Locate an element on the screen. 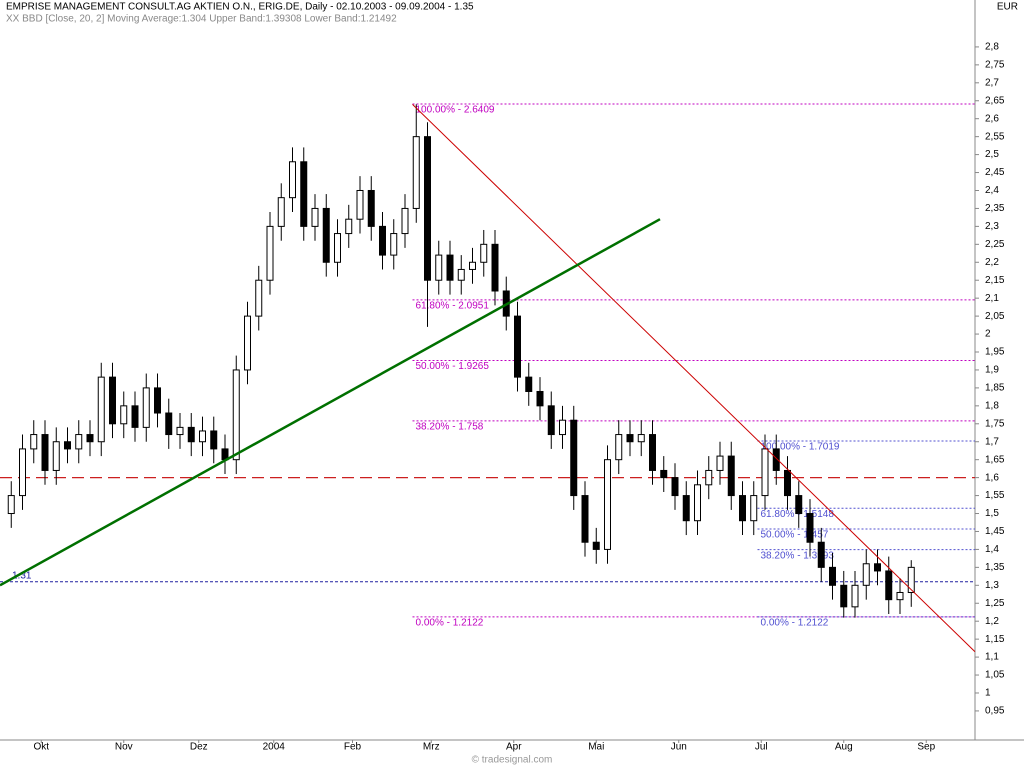 The height and width of the screenshot is (773, 1024). y-tick-label: 1,35 is located at coordinates (995, 567).